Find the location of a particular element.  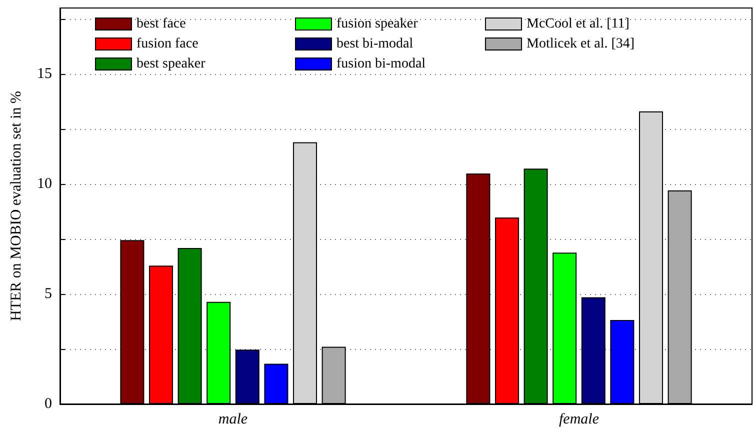

legend-label: fusion face is located at coordinates (167, 44).